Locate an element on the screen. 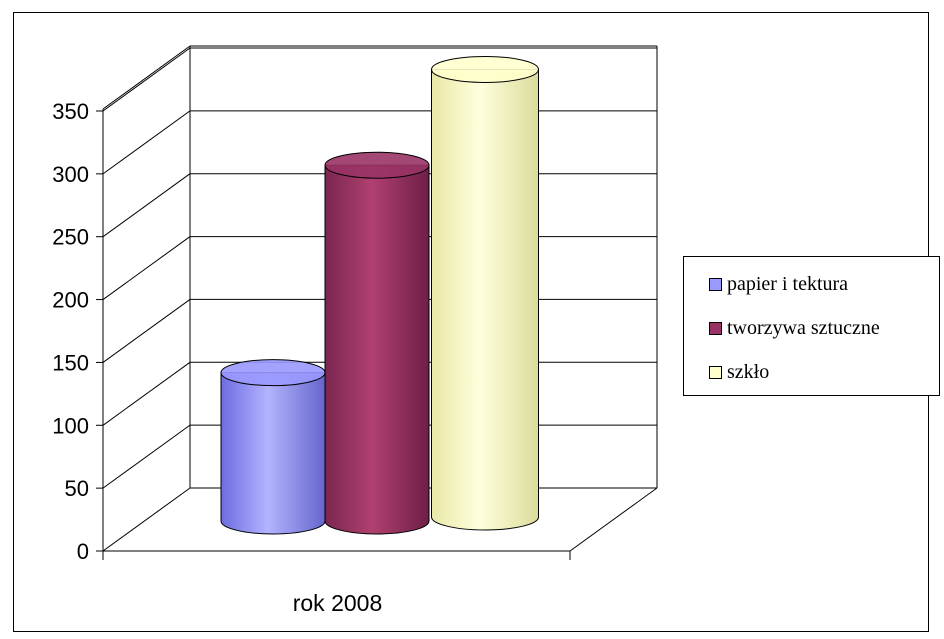 This screenshot has width=944, height=639. legend-item: tworzywa sztuczne is located at coordinates (824, 328).